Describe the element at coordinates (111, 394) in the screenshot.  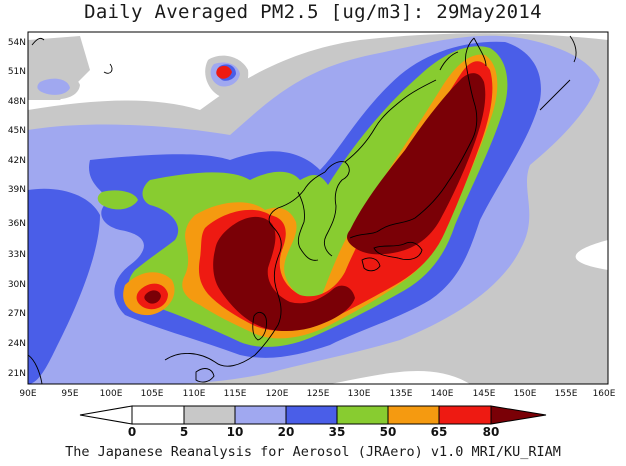
I see `lon-label: 100E` at that location.